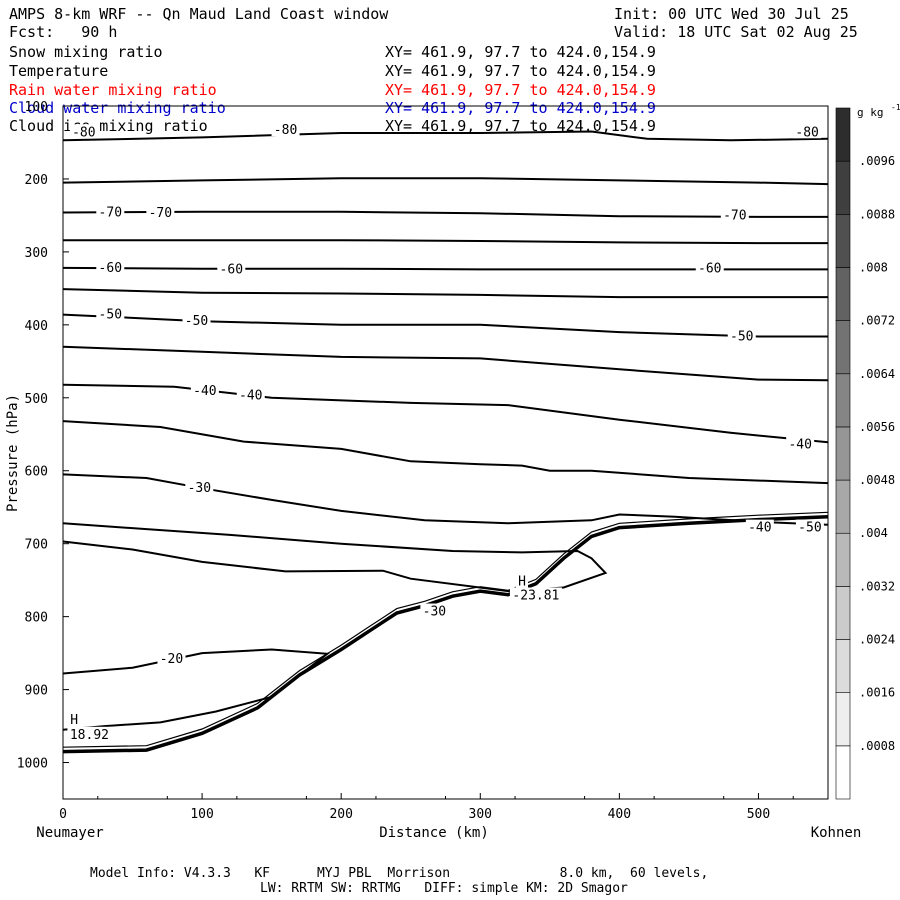 Image resolution: width=900 pixels, height=900 pixels. What do you see at coordinates (873, 533) in the screenshot?
I see `colorbar-level-label: .004` at bounding box center [873, 533].